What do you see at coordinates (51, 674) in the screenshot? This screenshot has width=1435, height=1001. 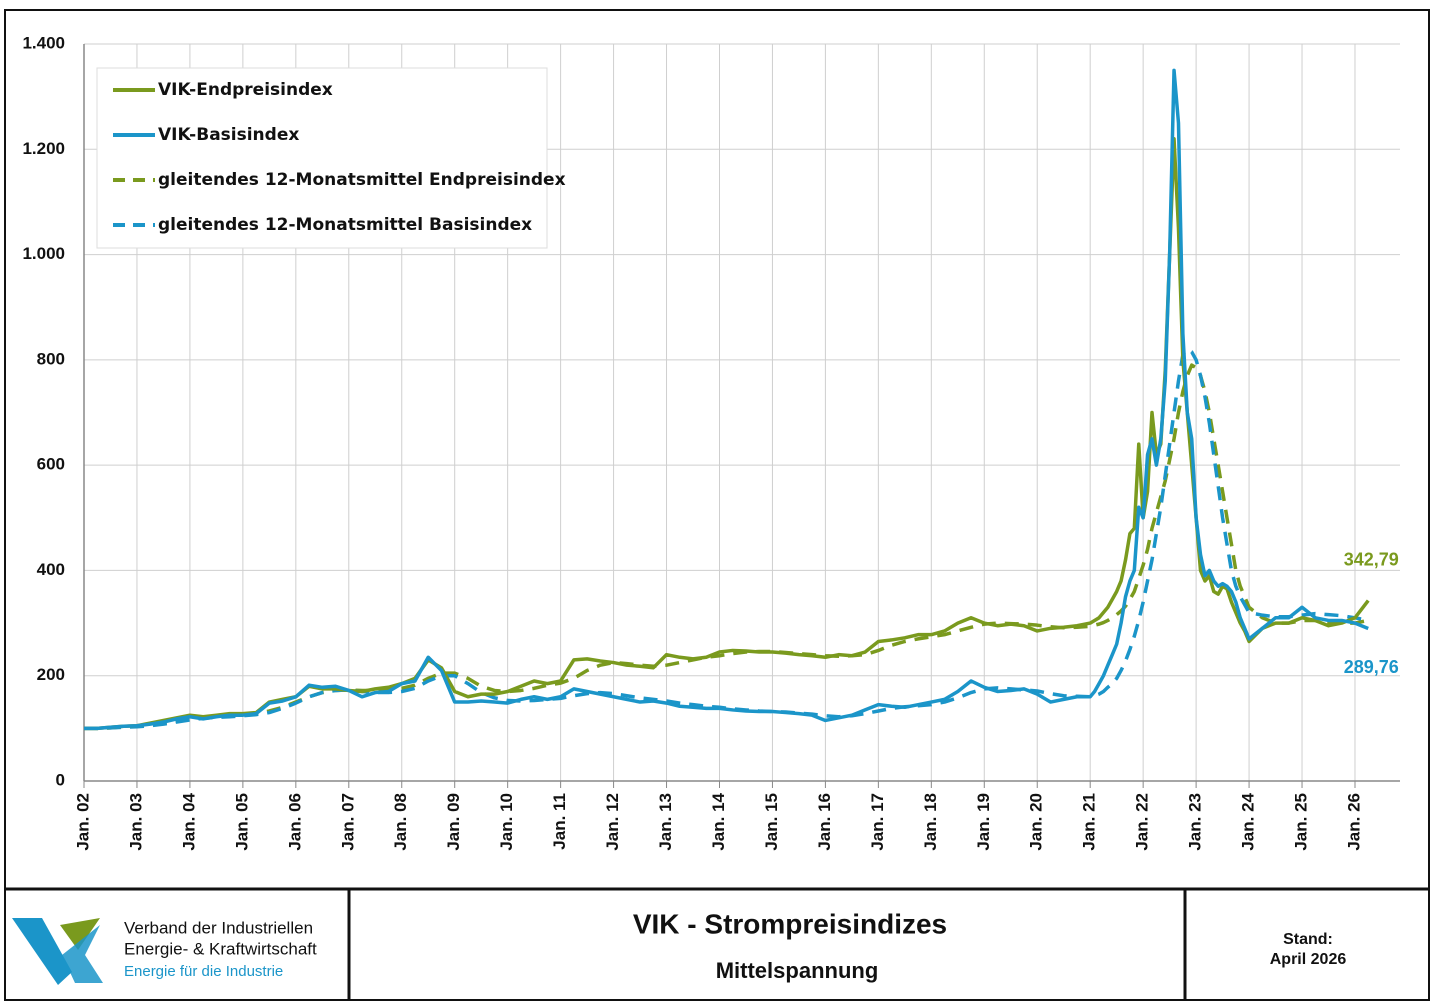 I see `y-tick-label: 200` at bounding box center [51, 674].